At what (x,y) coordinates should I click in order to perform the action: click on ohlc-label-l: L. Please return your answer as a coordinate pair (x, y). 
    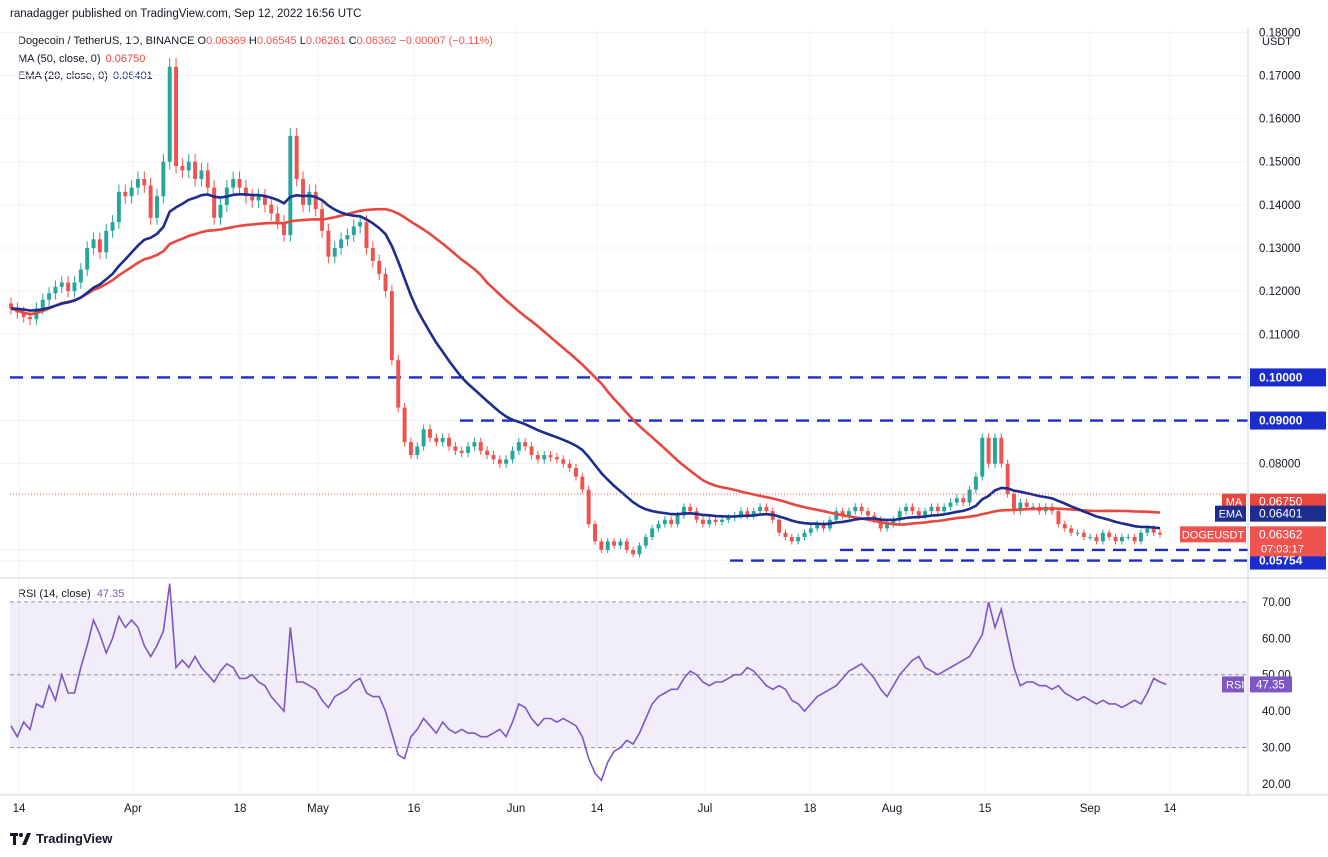
    Looking at the image, I should click on (301, 41).